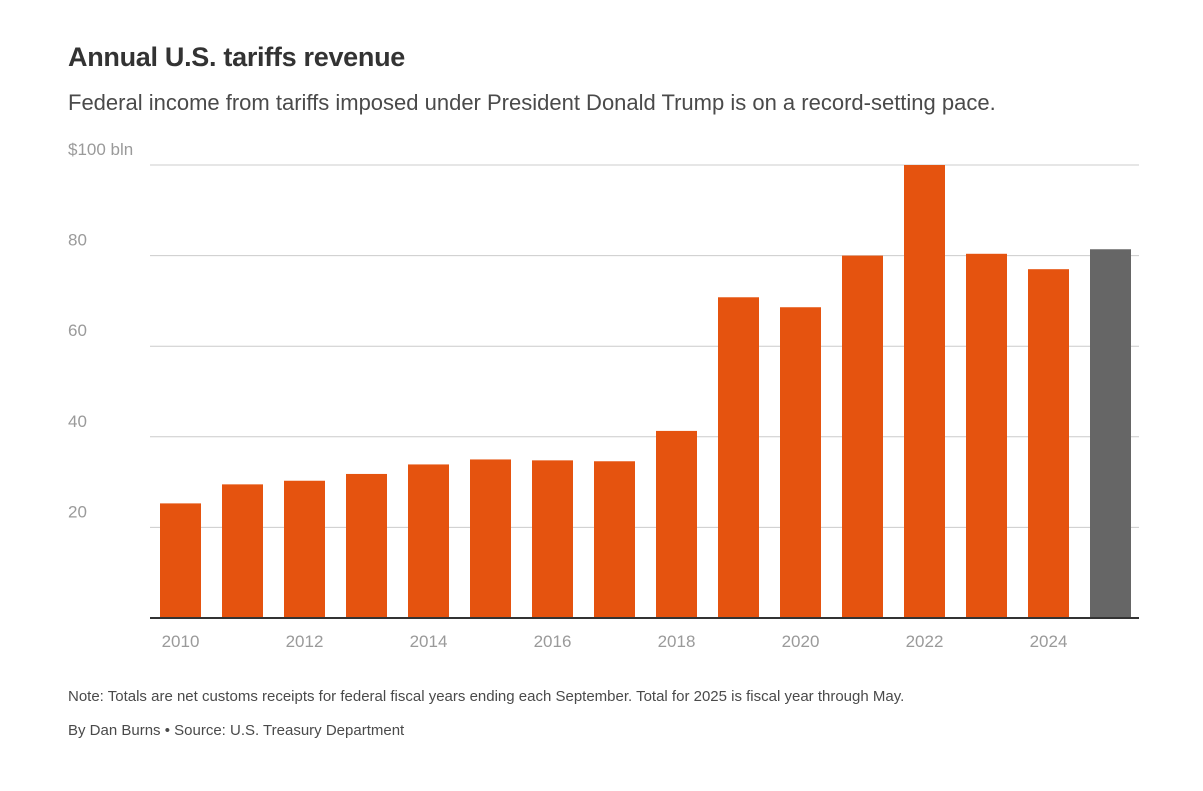 Image resolution: width=1203 pixels, height=791 pixels. What do you see at coordinates (800, 462) in the screenshot?
I see `bar-2020` at bounding box center [800, 462].